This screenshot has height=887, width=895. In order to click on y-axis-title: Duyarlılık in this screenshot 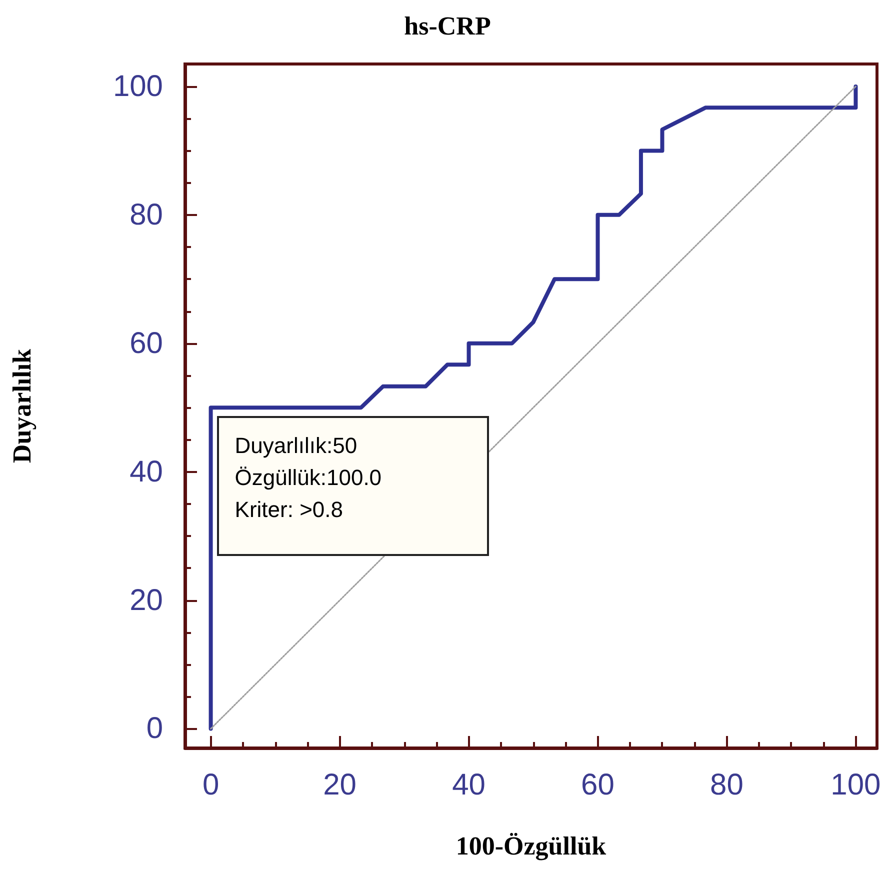, I will do `click(22, 406)`.